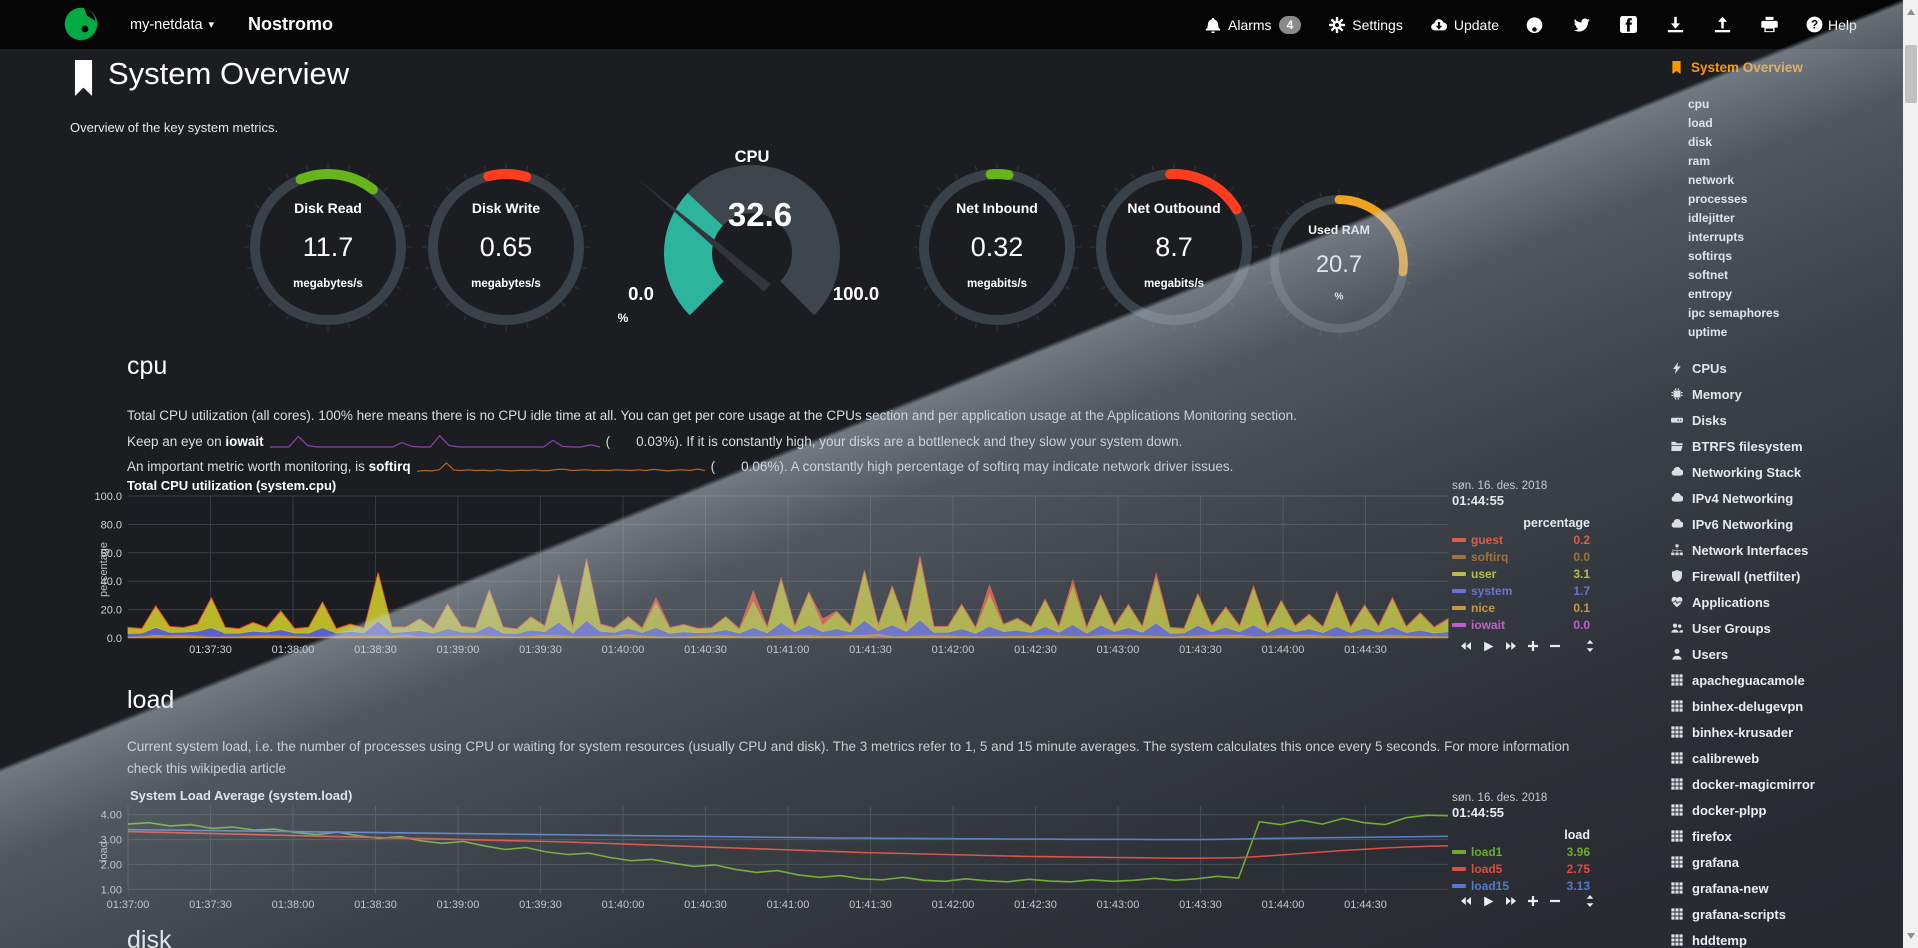  What do you see at coordinates (1521, 852) in the screenshot?
I see `legend-item-load1: load1 3.96` at bounding box center [1521, 852].